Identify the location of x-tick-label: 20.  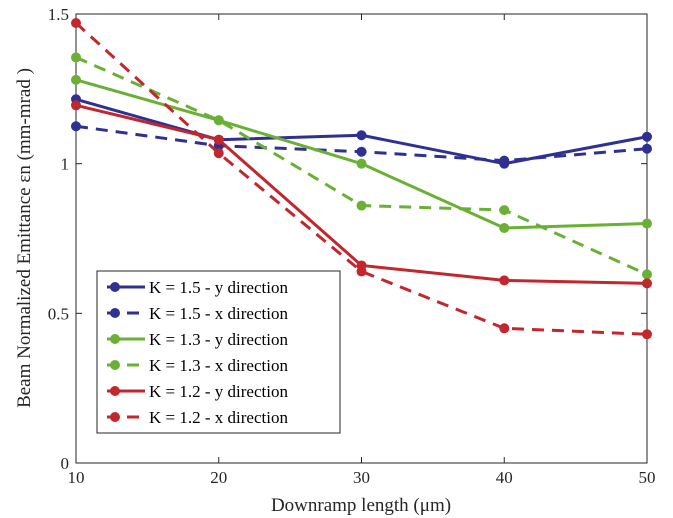
(218, 477).